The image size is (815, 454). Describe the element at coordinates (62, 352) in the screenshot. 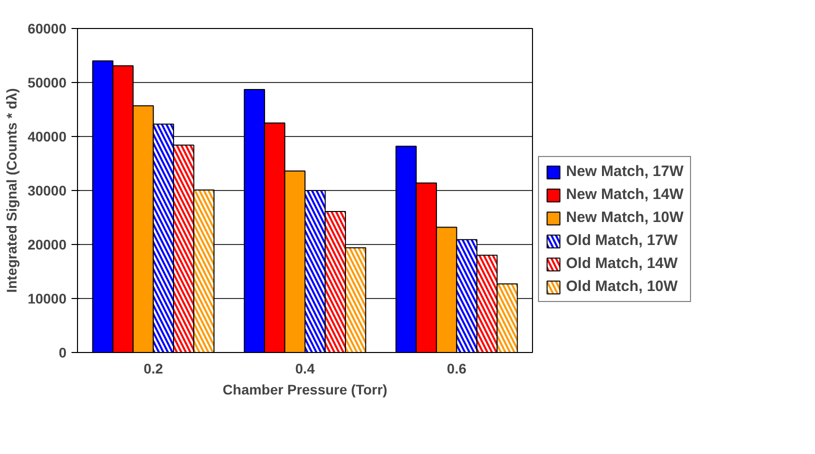

I see `y-tick-label: 0` at that location.